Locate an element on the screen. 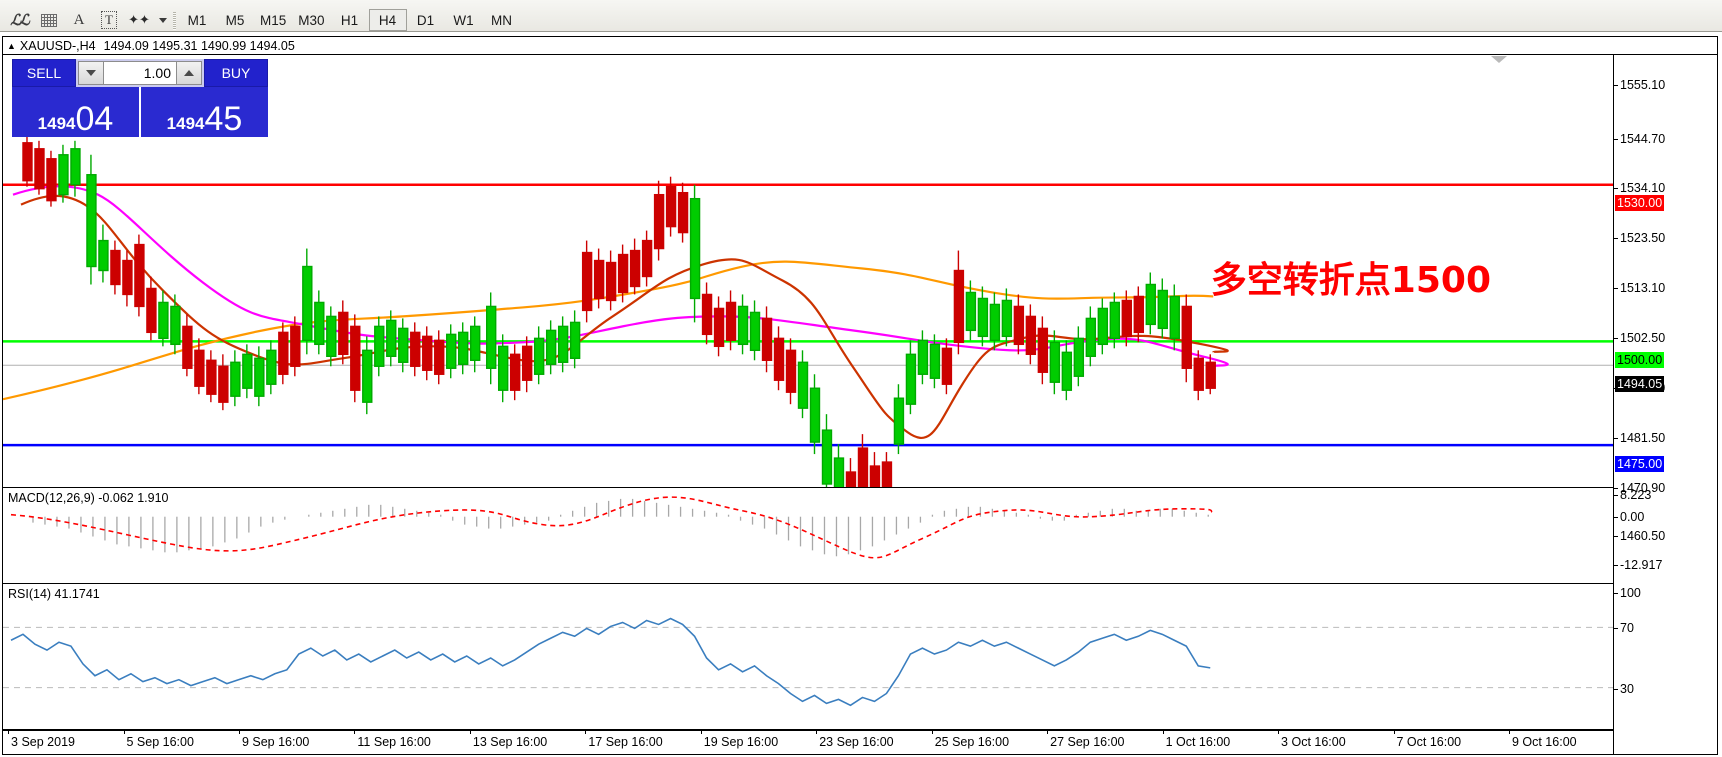 The width and height of the screenshot is (1722, 757). price-tick: 1523.50 is located at coordinates (1639, 238).